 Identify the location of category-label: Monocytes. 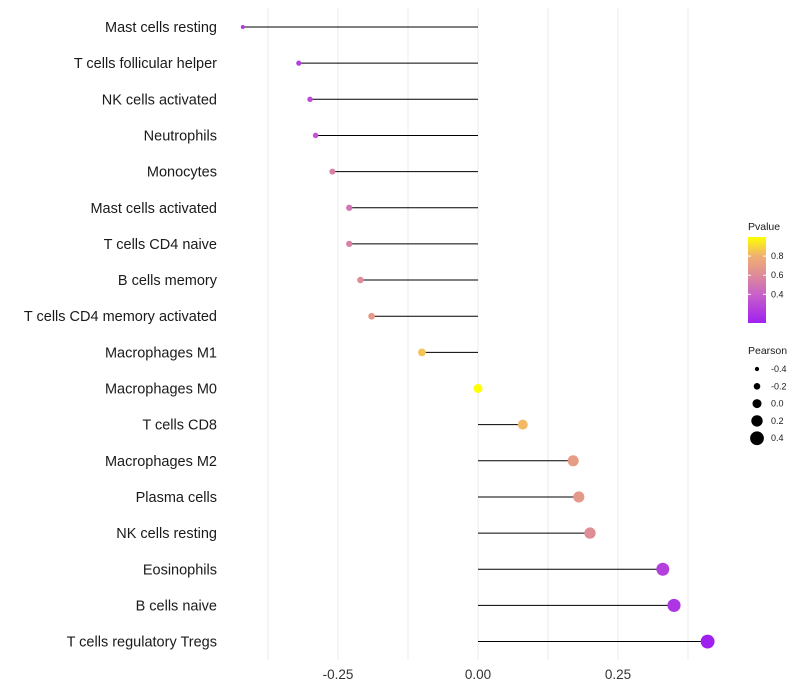
(182, 173).